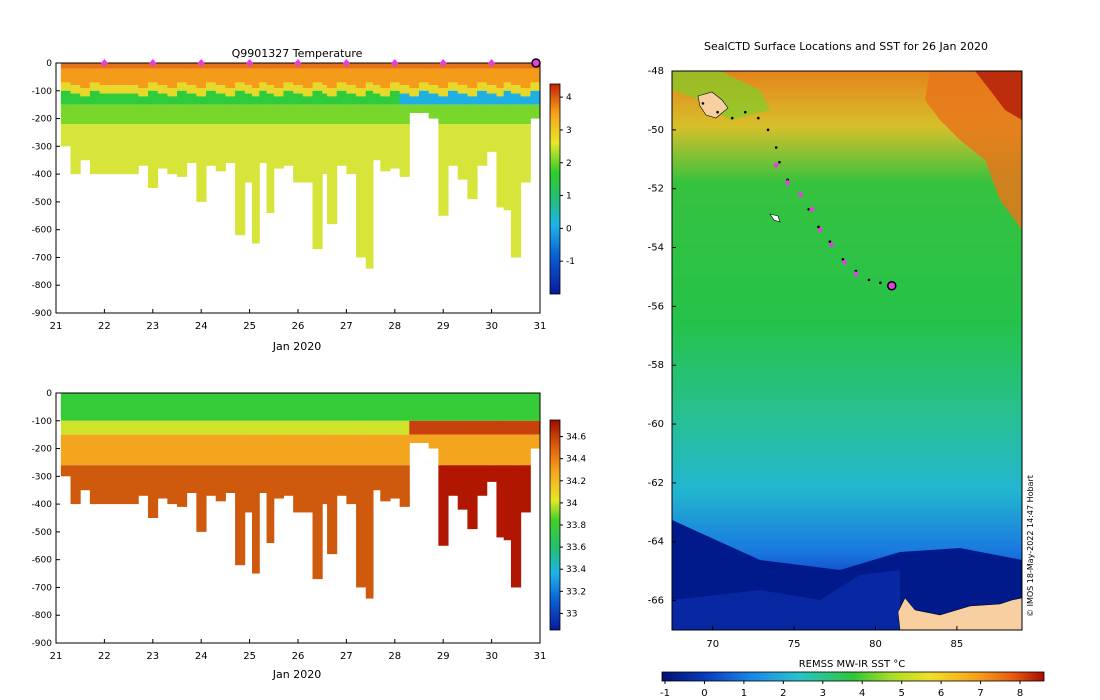 The width and height of the screenshot is (1100, 700). What do you see at coordinates (296, 346) in the screenshot?
I see `temperature-x-label: Jan 2020` at bounding box center [296, 346].